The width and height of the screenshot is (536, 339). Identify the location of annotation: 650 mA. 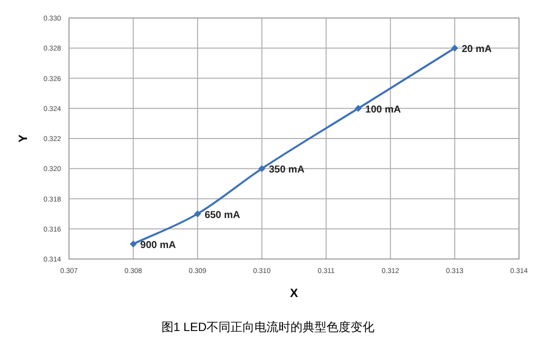
(222, 215).